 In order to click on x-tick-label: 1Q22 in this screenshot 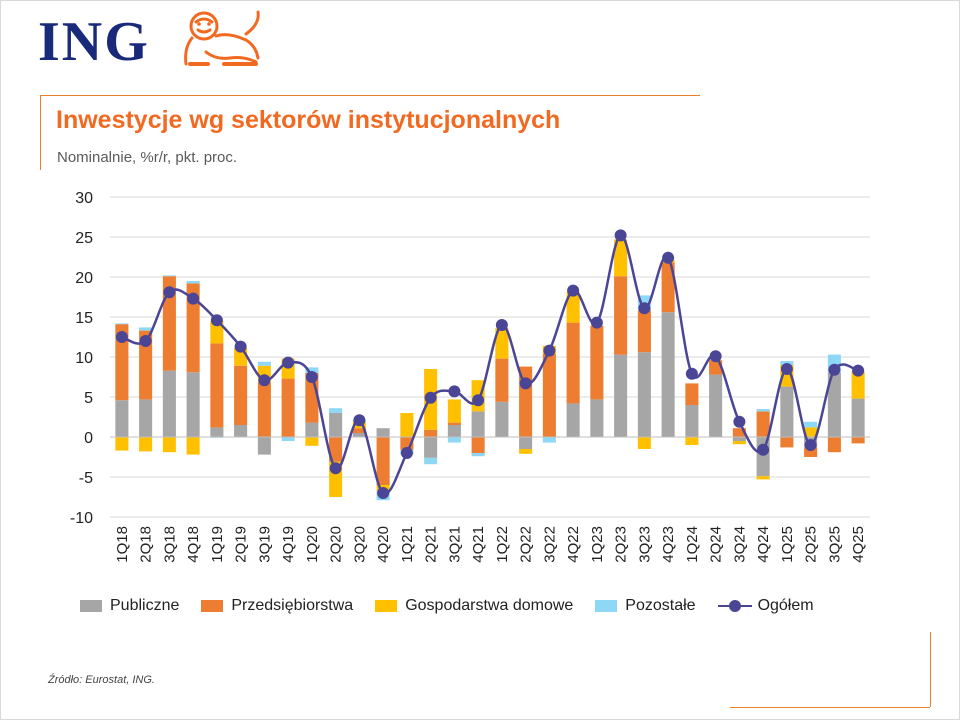, I will do `click(502, 544)`.